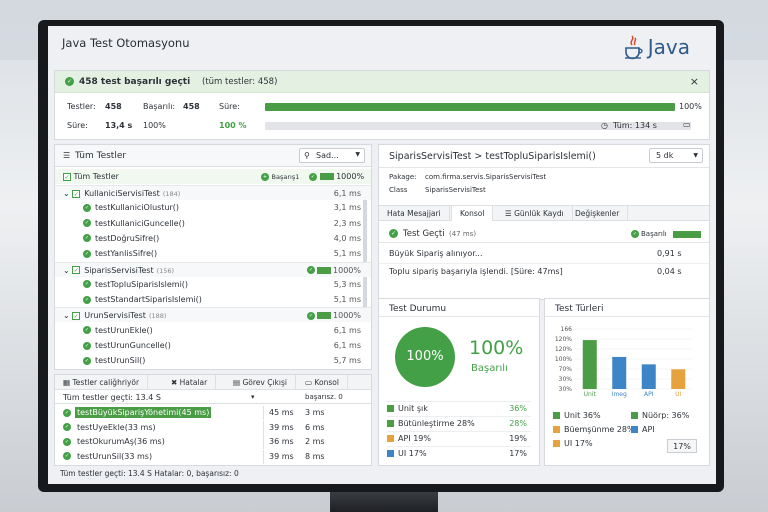 The image size is (768, 512). What do you see at coordinates (478, 126) in the screenshot?
I see `time-bar` at bounding box center [478, 126].